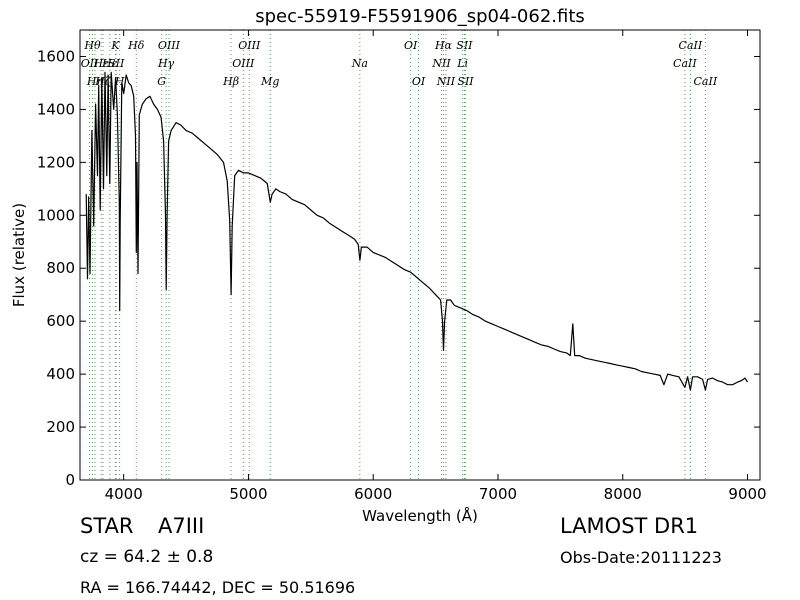  What do you see at coordinates (462, 63) in the screenshot?
I see `spectral-line-label: Li` at bounding box center [462, 63].